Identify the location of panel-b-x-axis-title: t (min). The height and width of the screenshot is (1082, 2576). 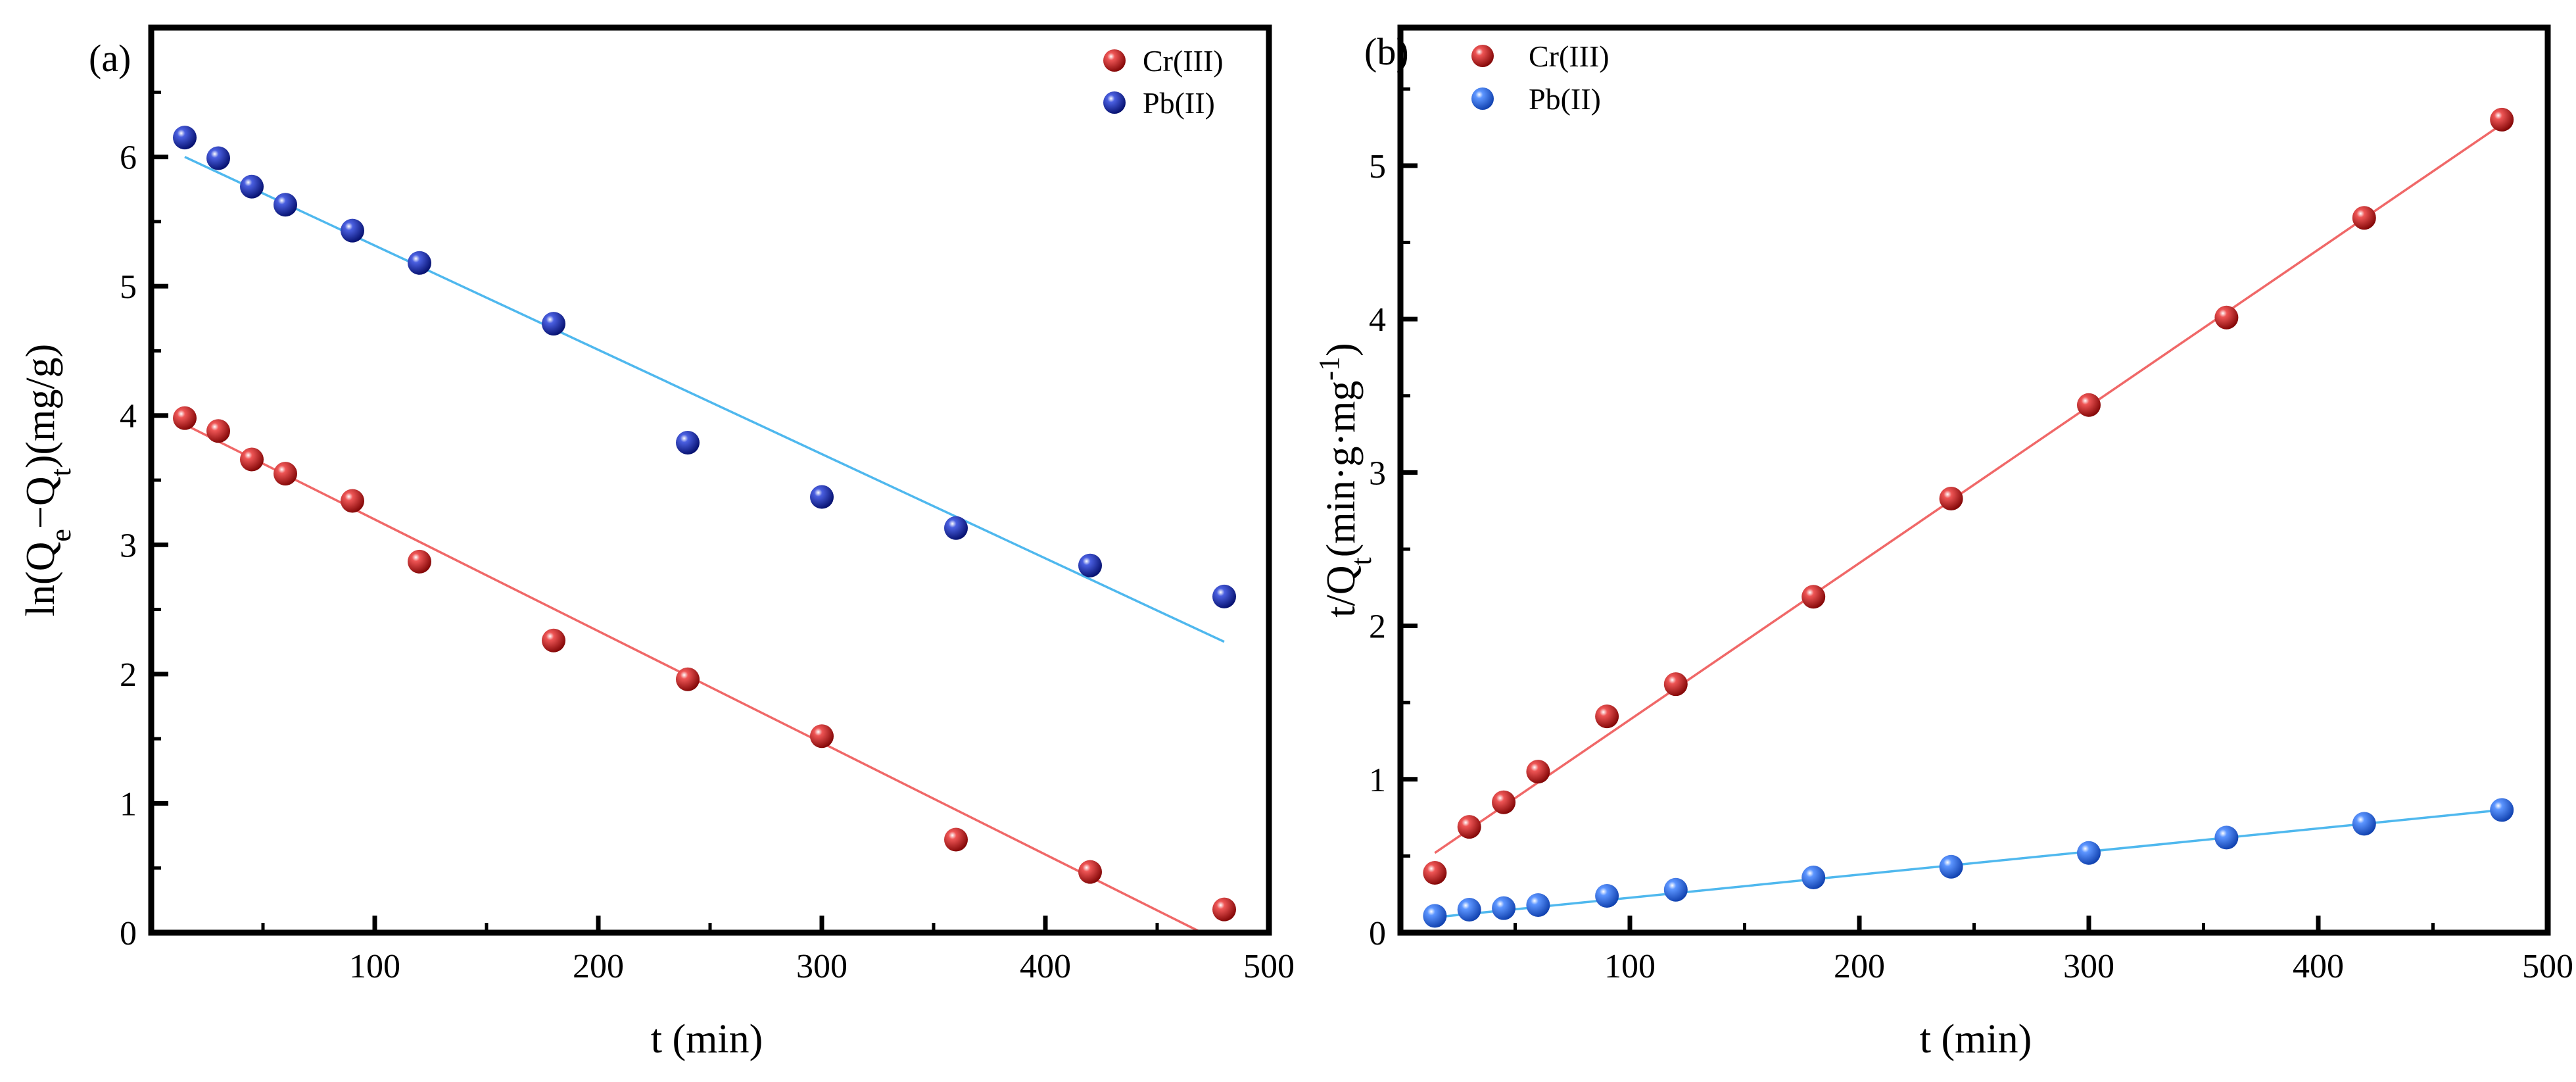
(1976, 1039).